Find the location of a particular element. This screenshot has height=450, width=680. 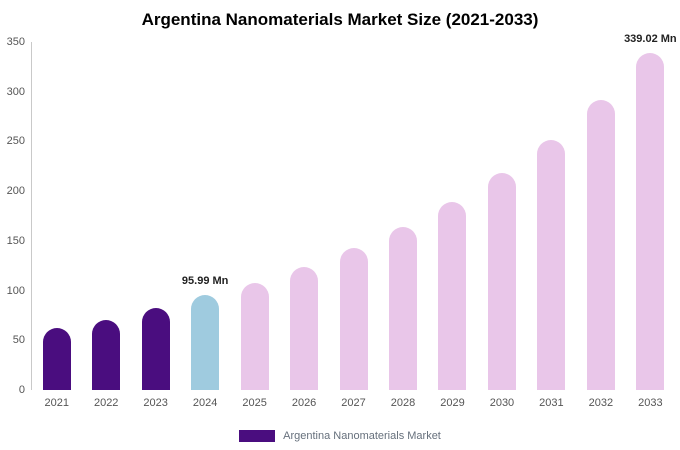

x-tick-label: 2033 is located at coordinates (650, 403).